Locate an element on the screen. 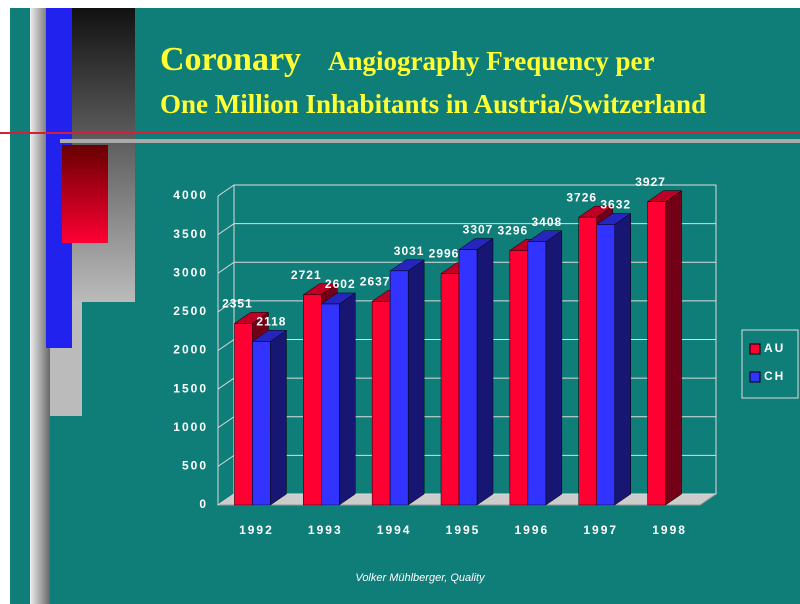 This screenshot has width=800, height=604. value-label: 2721 is located at coordinates (306, 275).